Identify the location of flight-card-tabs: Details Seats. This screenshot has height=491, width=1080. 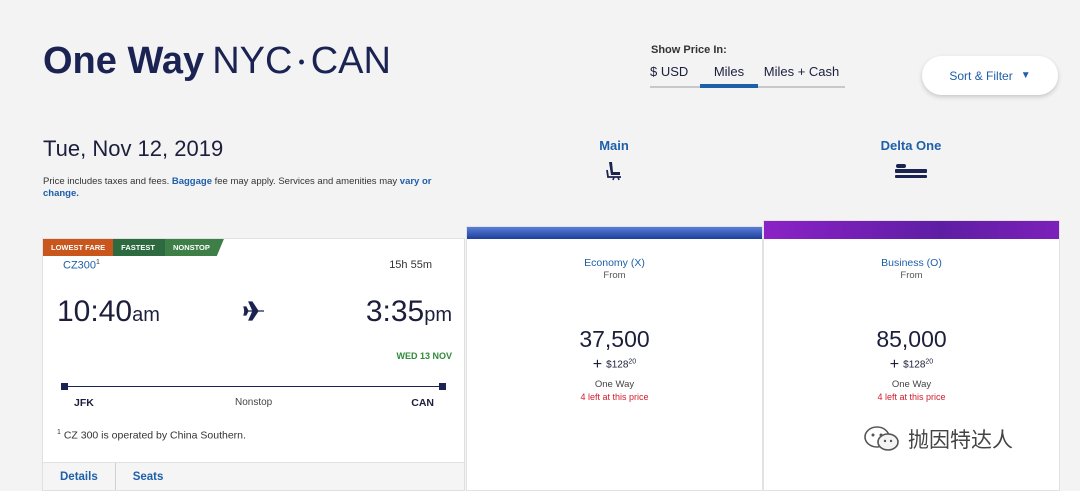
(253, 476).